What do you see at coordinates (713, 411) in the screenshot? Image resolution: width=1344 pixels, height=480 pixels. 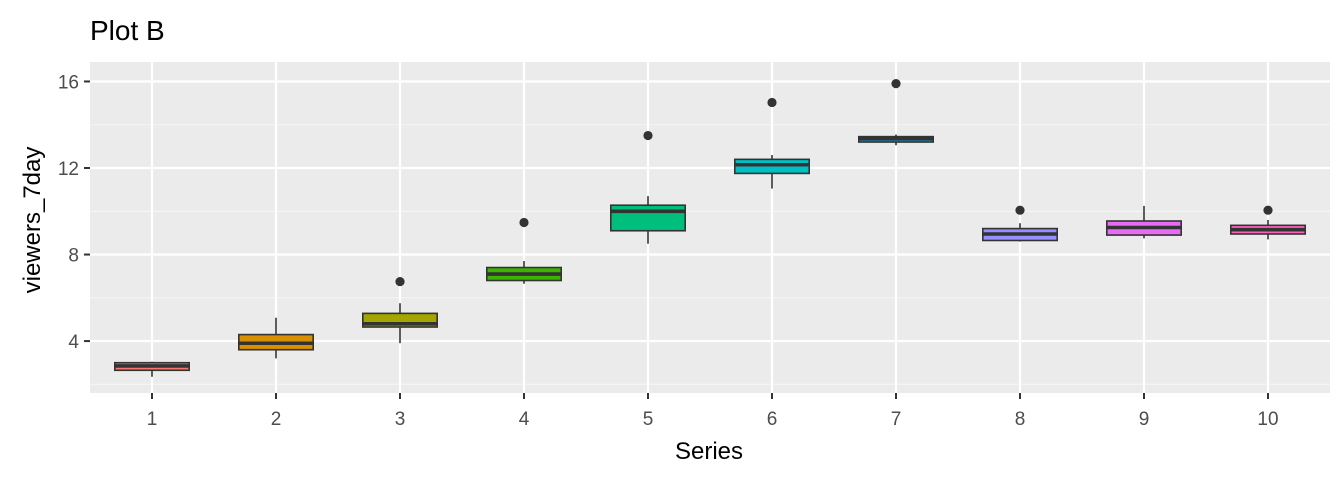 I see `x-axis: 1 2 3 4 5 6 7 8 9 10` at bounding box center [713, 411].